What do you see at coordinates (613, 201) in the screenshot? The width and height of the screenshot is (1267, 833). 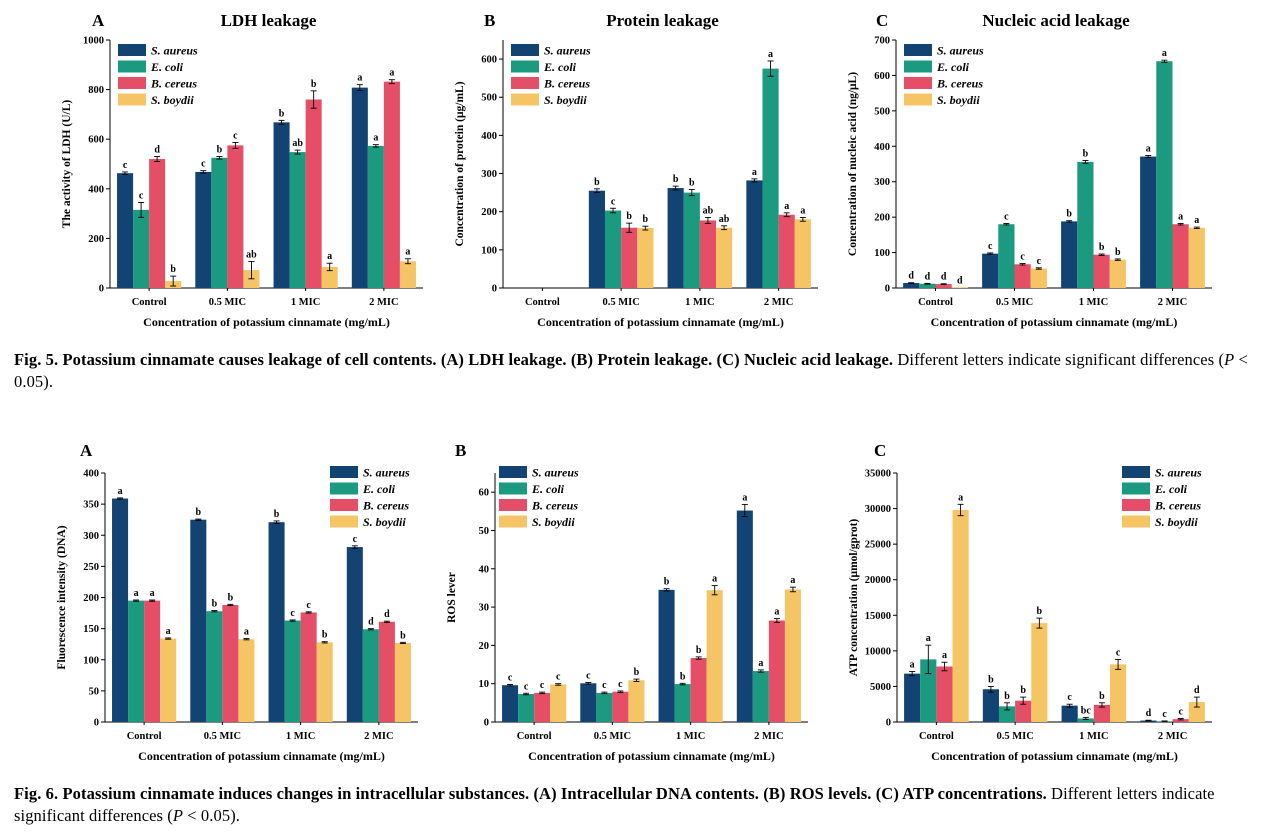 I see `fig5B-significance-letter: c` at bounding box center [613, 201].